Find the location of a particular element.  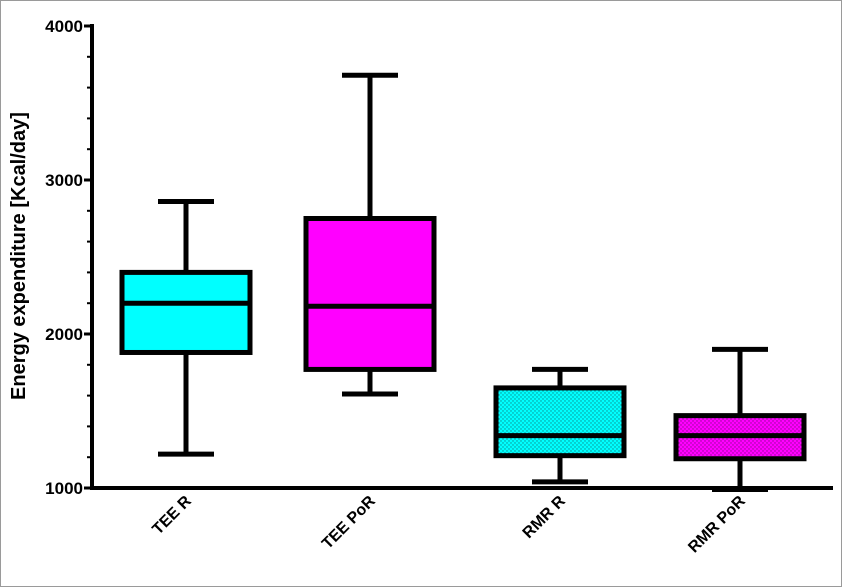

box-rmr-por is located at coordinates (740, 419).